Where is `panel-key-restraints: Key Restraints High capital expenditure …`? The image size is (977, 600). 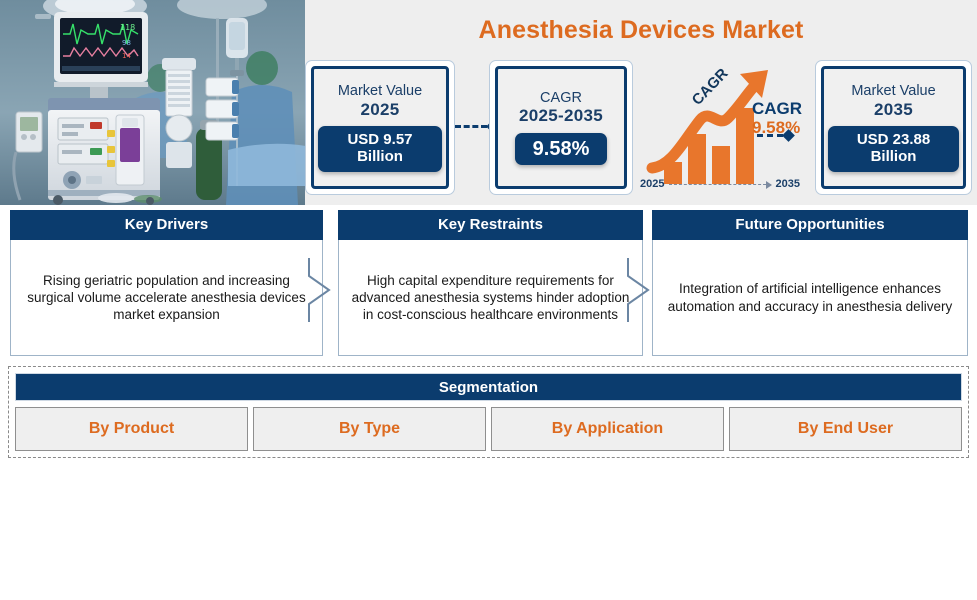 panel-key-restraints: Key Restraints High capital expenditure … is located at coordinates (490, 283).